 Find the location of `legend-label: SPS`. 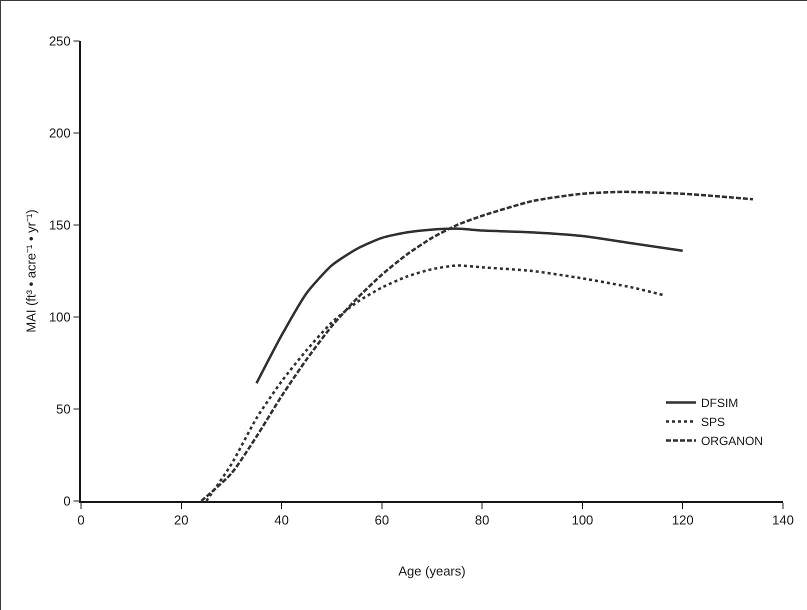

legend-label: SPS is located at coordinates (712, 422).